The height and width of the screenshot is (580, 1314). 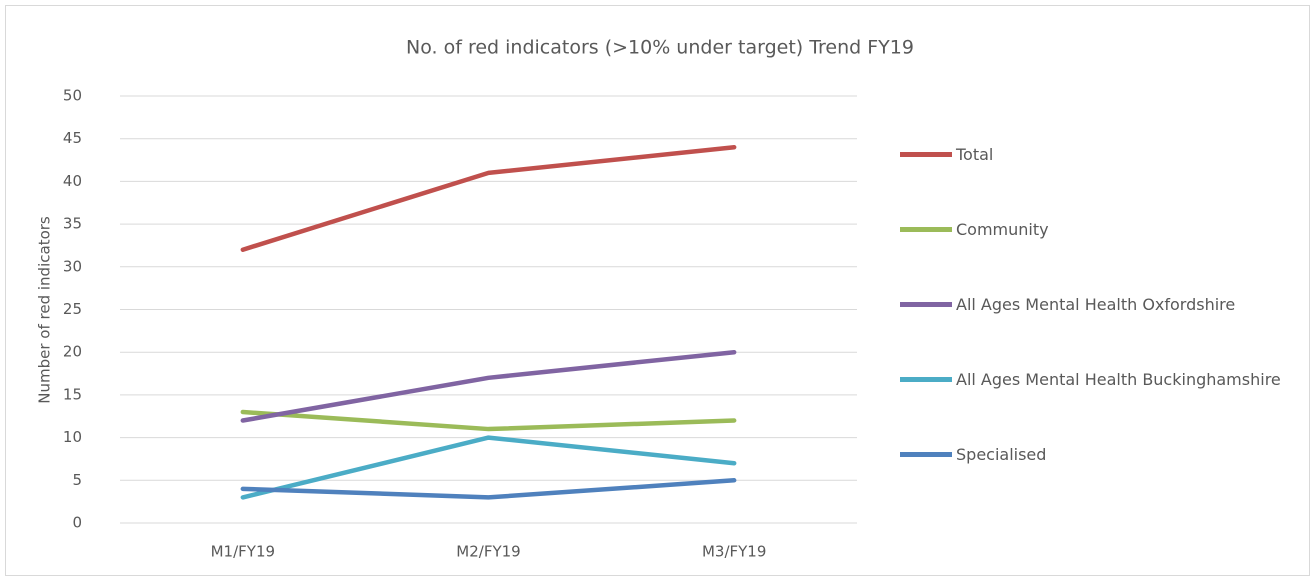 What do you see at coordinates (1001, 454) in the screenshot?
I see `legend-label: Specialised` at bounding box center [1001, 454].